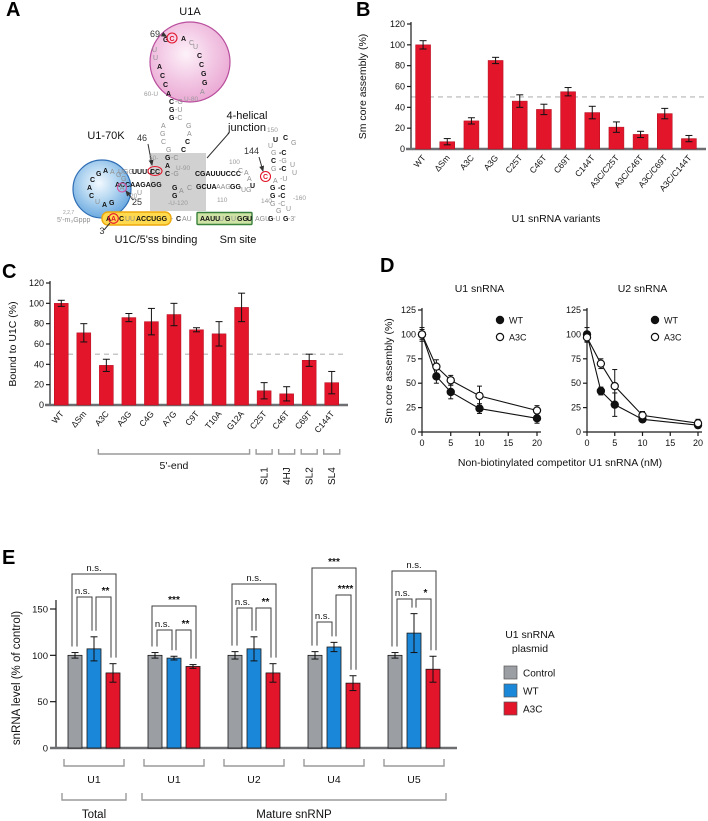 This screenshot has height=821, width=708. Describe the element at coordinates (238, 240) in the screenshot. I see `svg-text: Sm site` at that location.